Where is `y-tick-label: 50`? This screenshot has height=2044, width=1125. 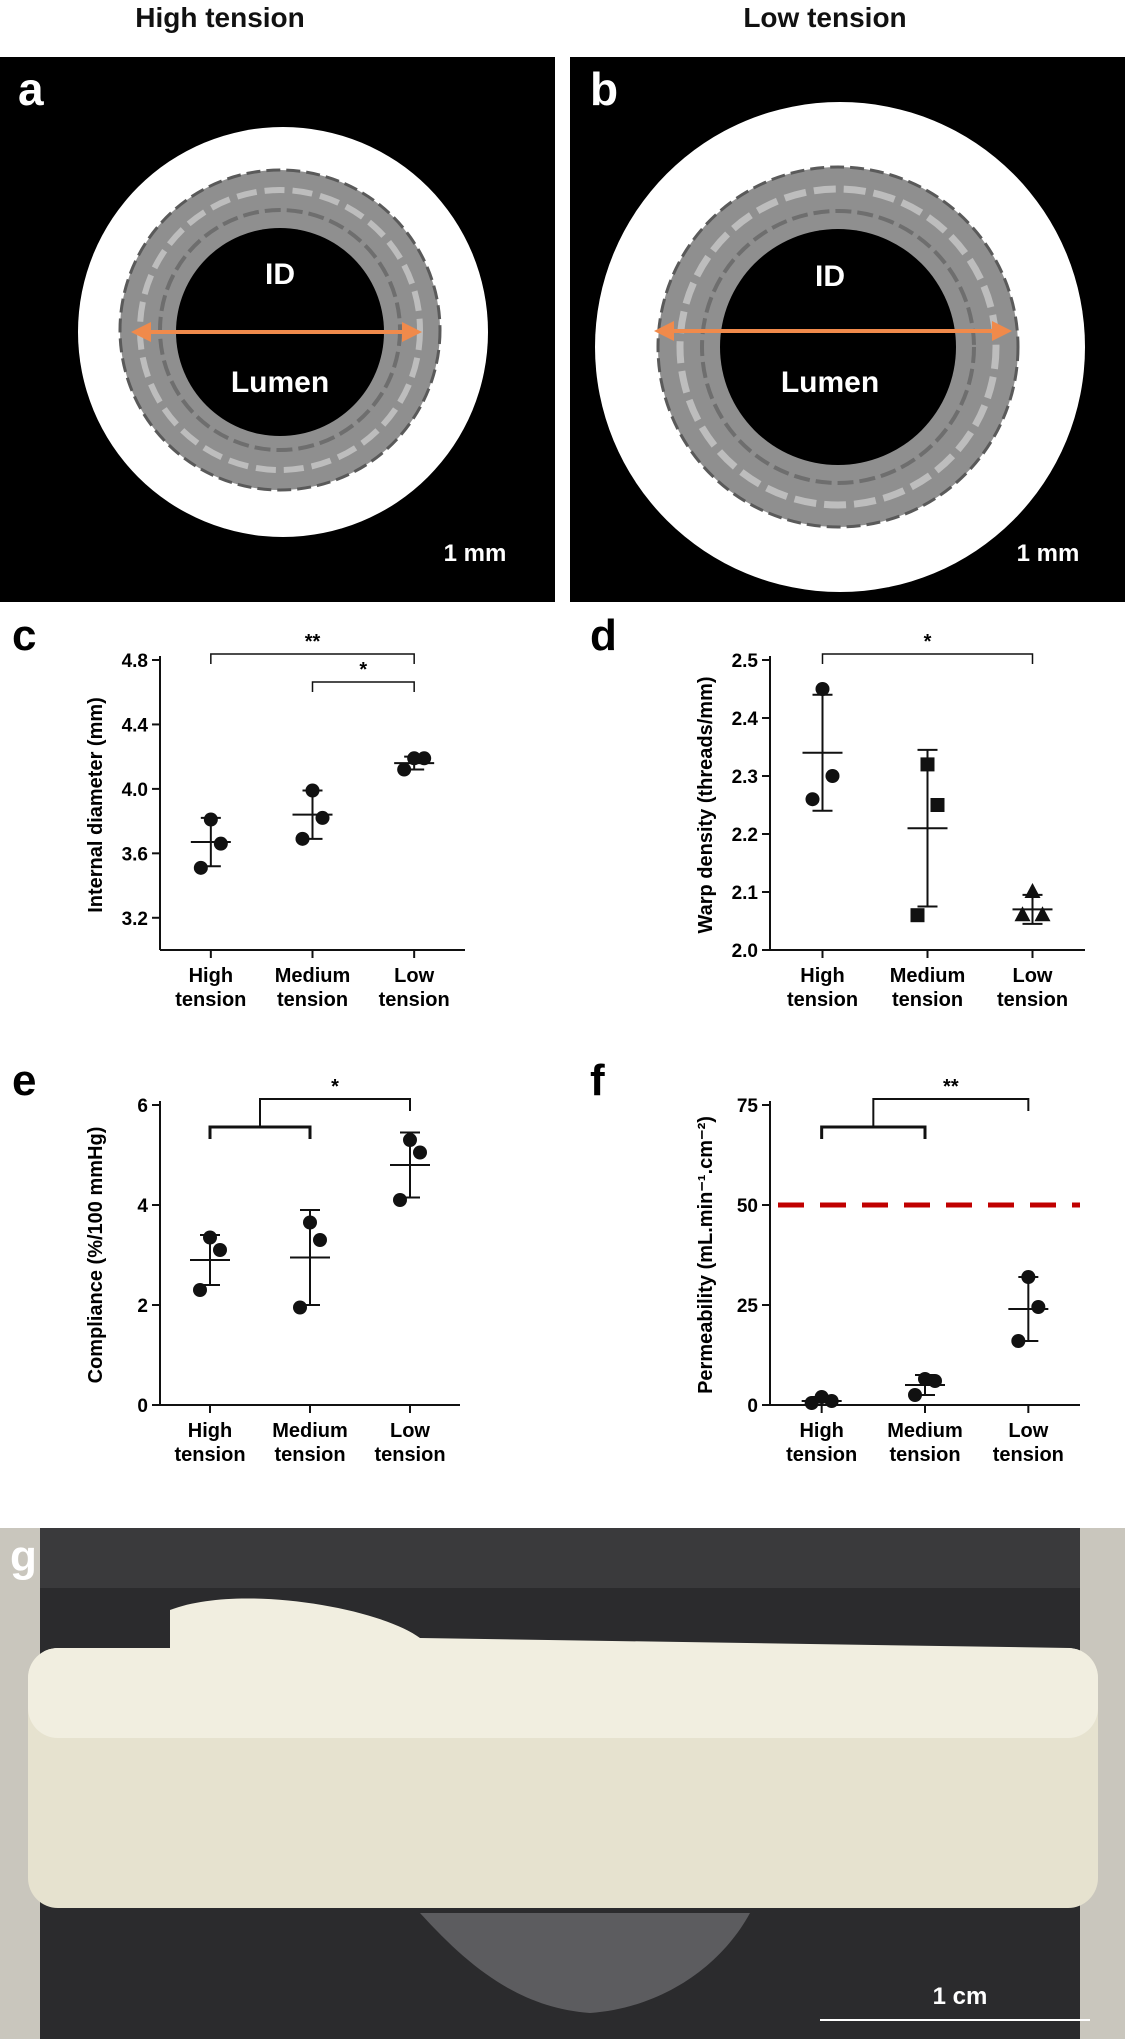 y-tick-label: 50 is located at coordinates (747, 1206).